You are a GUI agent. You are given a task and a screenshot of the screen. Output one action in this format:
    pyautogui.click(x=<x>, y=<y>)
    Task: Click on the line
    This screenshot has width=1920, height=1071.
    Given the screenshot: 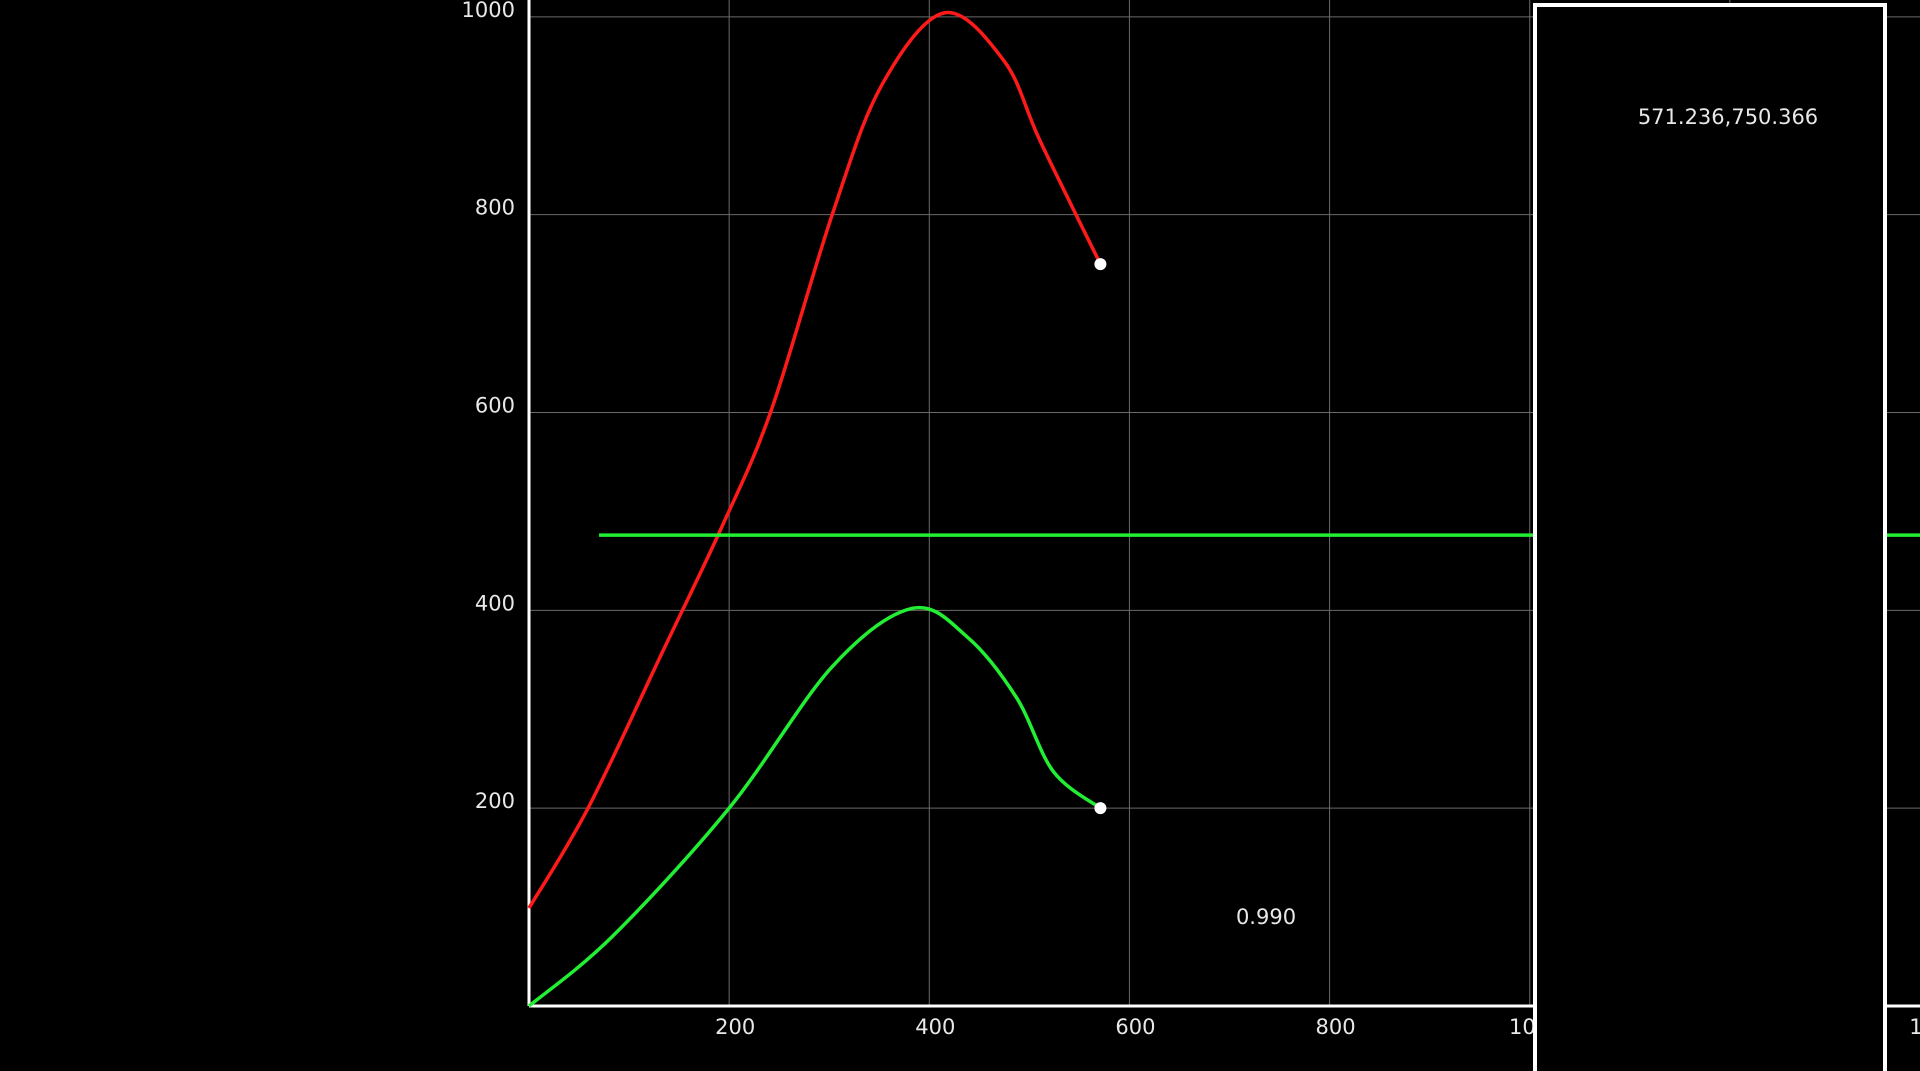 What is the action you would take?
    pyautogui.click(x=814, y=806)
    